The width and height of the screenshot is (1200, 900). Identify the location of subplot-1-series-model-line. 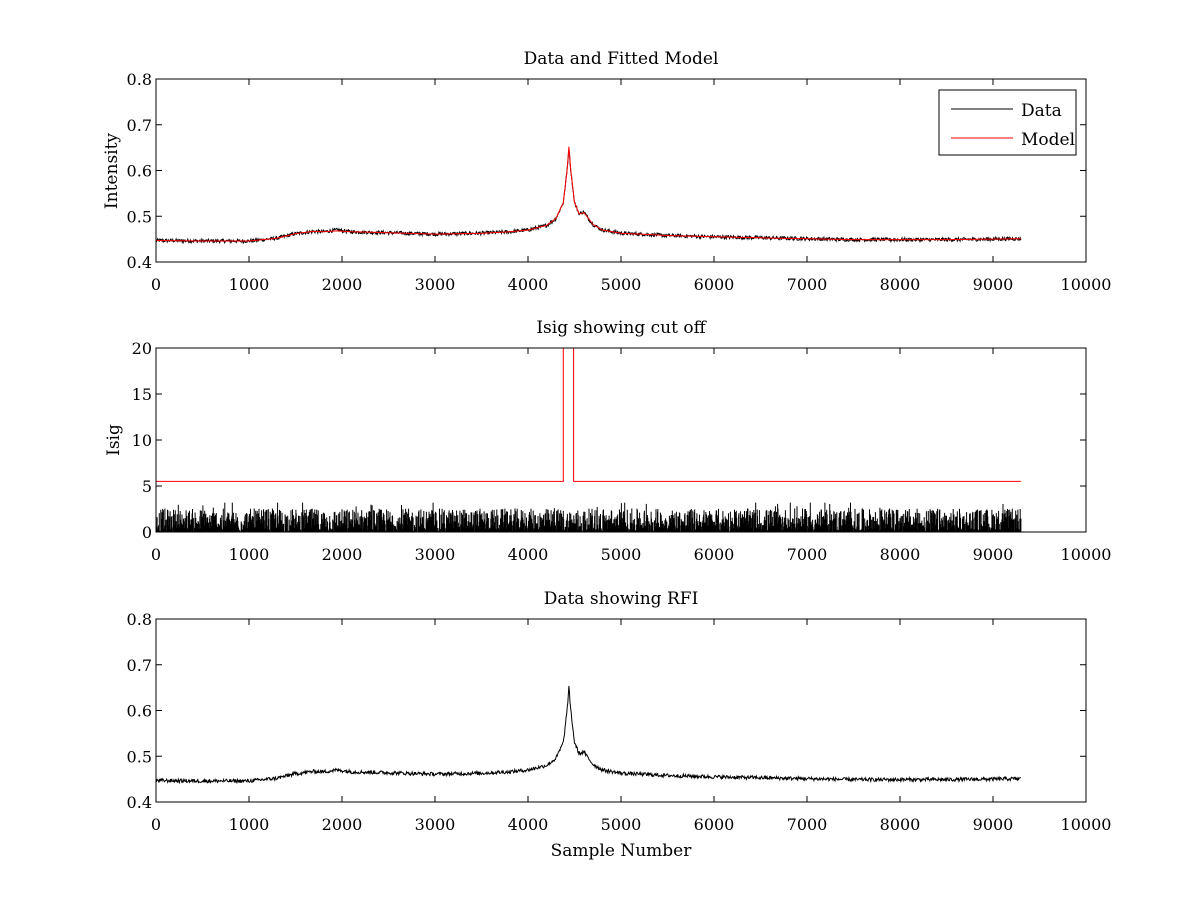
(588, 194).